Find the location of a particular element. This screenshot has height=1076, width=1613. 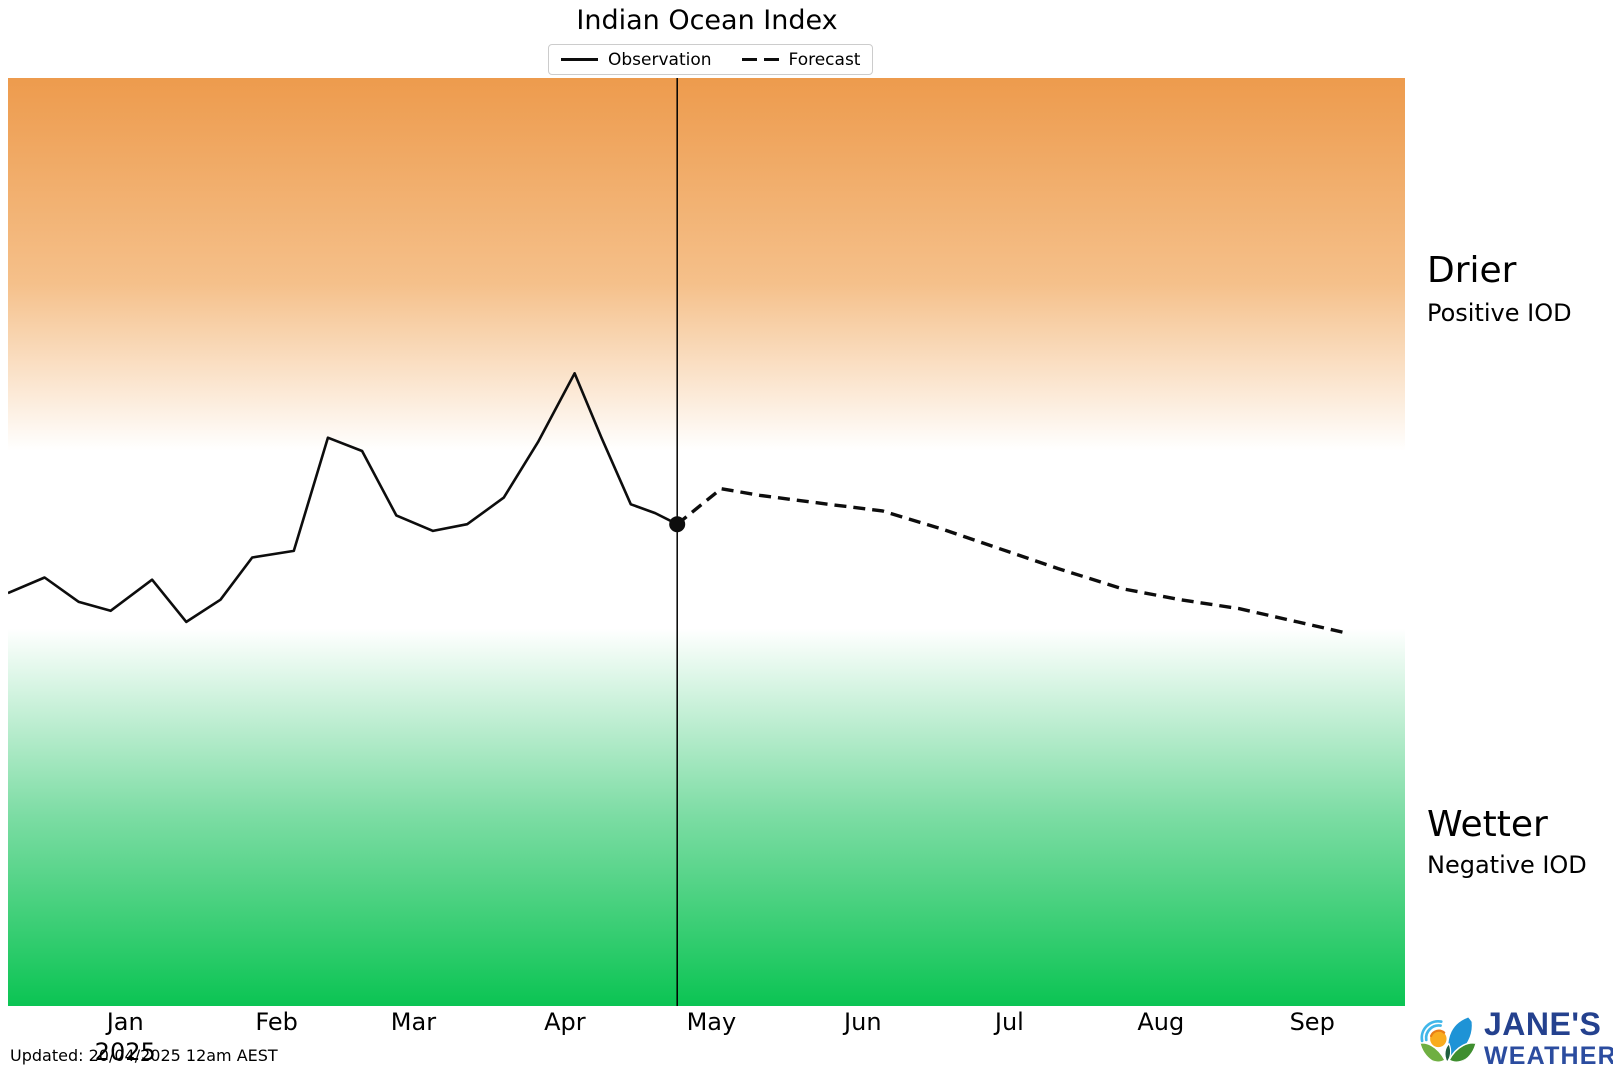

positive-iod-label: Positive IOD is located at coordinates (1499, 313).